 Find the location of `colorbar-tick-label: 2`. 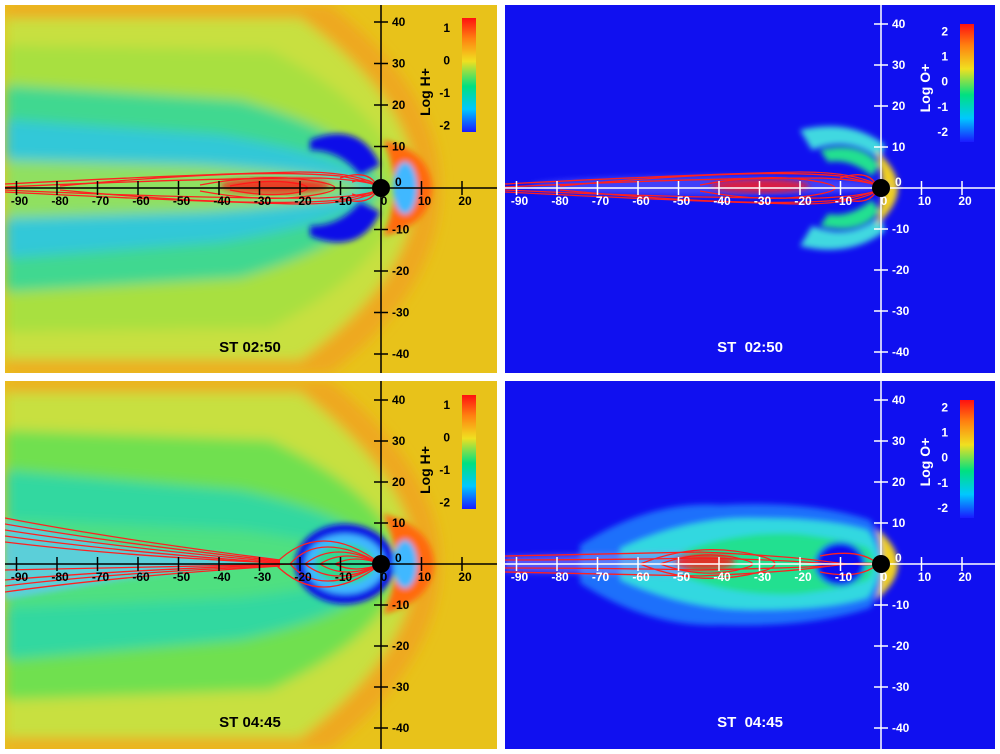

colorbar-tick-label: 2 is located at coordinates (944, 408).